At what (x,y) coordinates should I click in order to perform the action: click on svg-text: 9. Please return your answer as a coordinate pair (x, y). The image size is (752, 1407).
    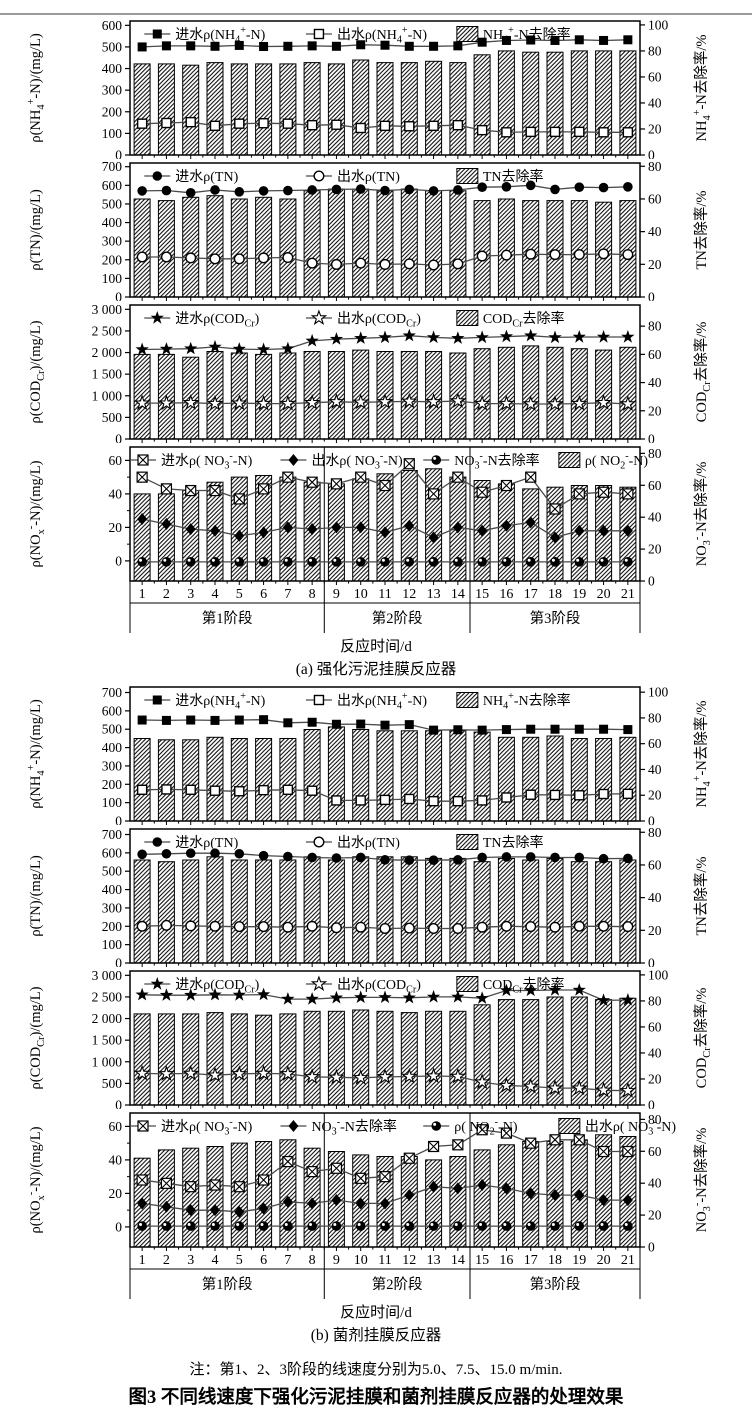
    Looking at the image, I should click on (336, 594).